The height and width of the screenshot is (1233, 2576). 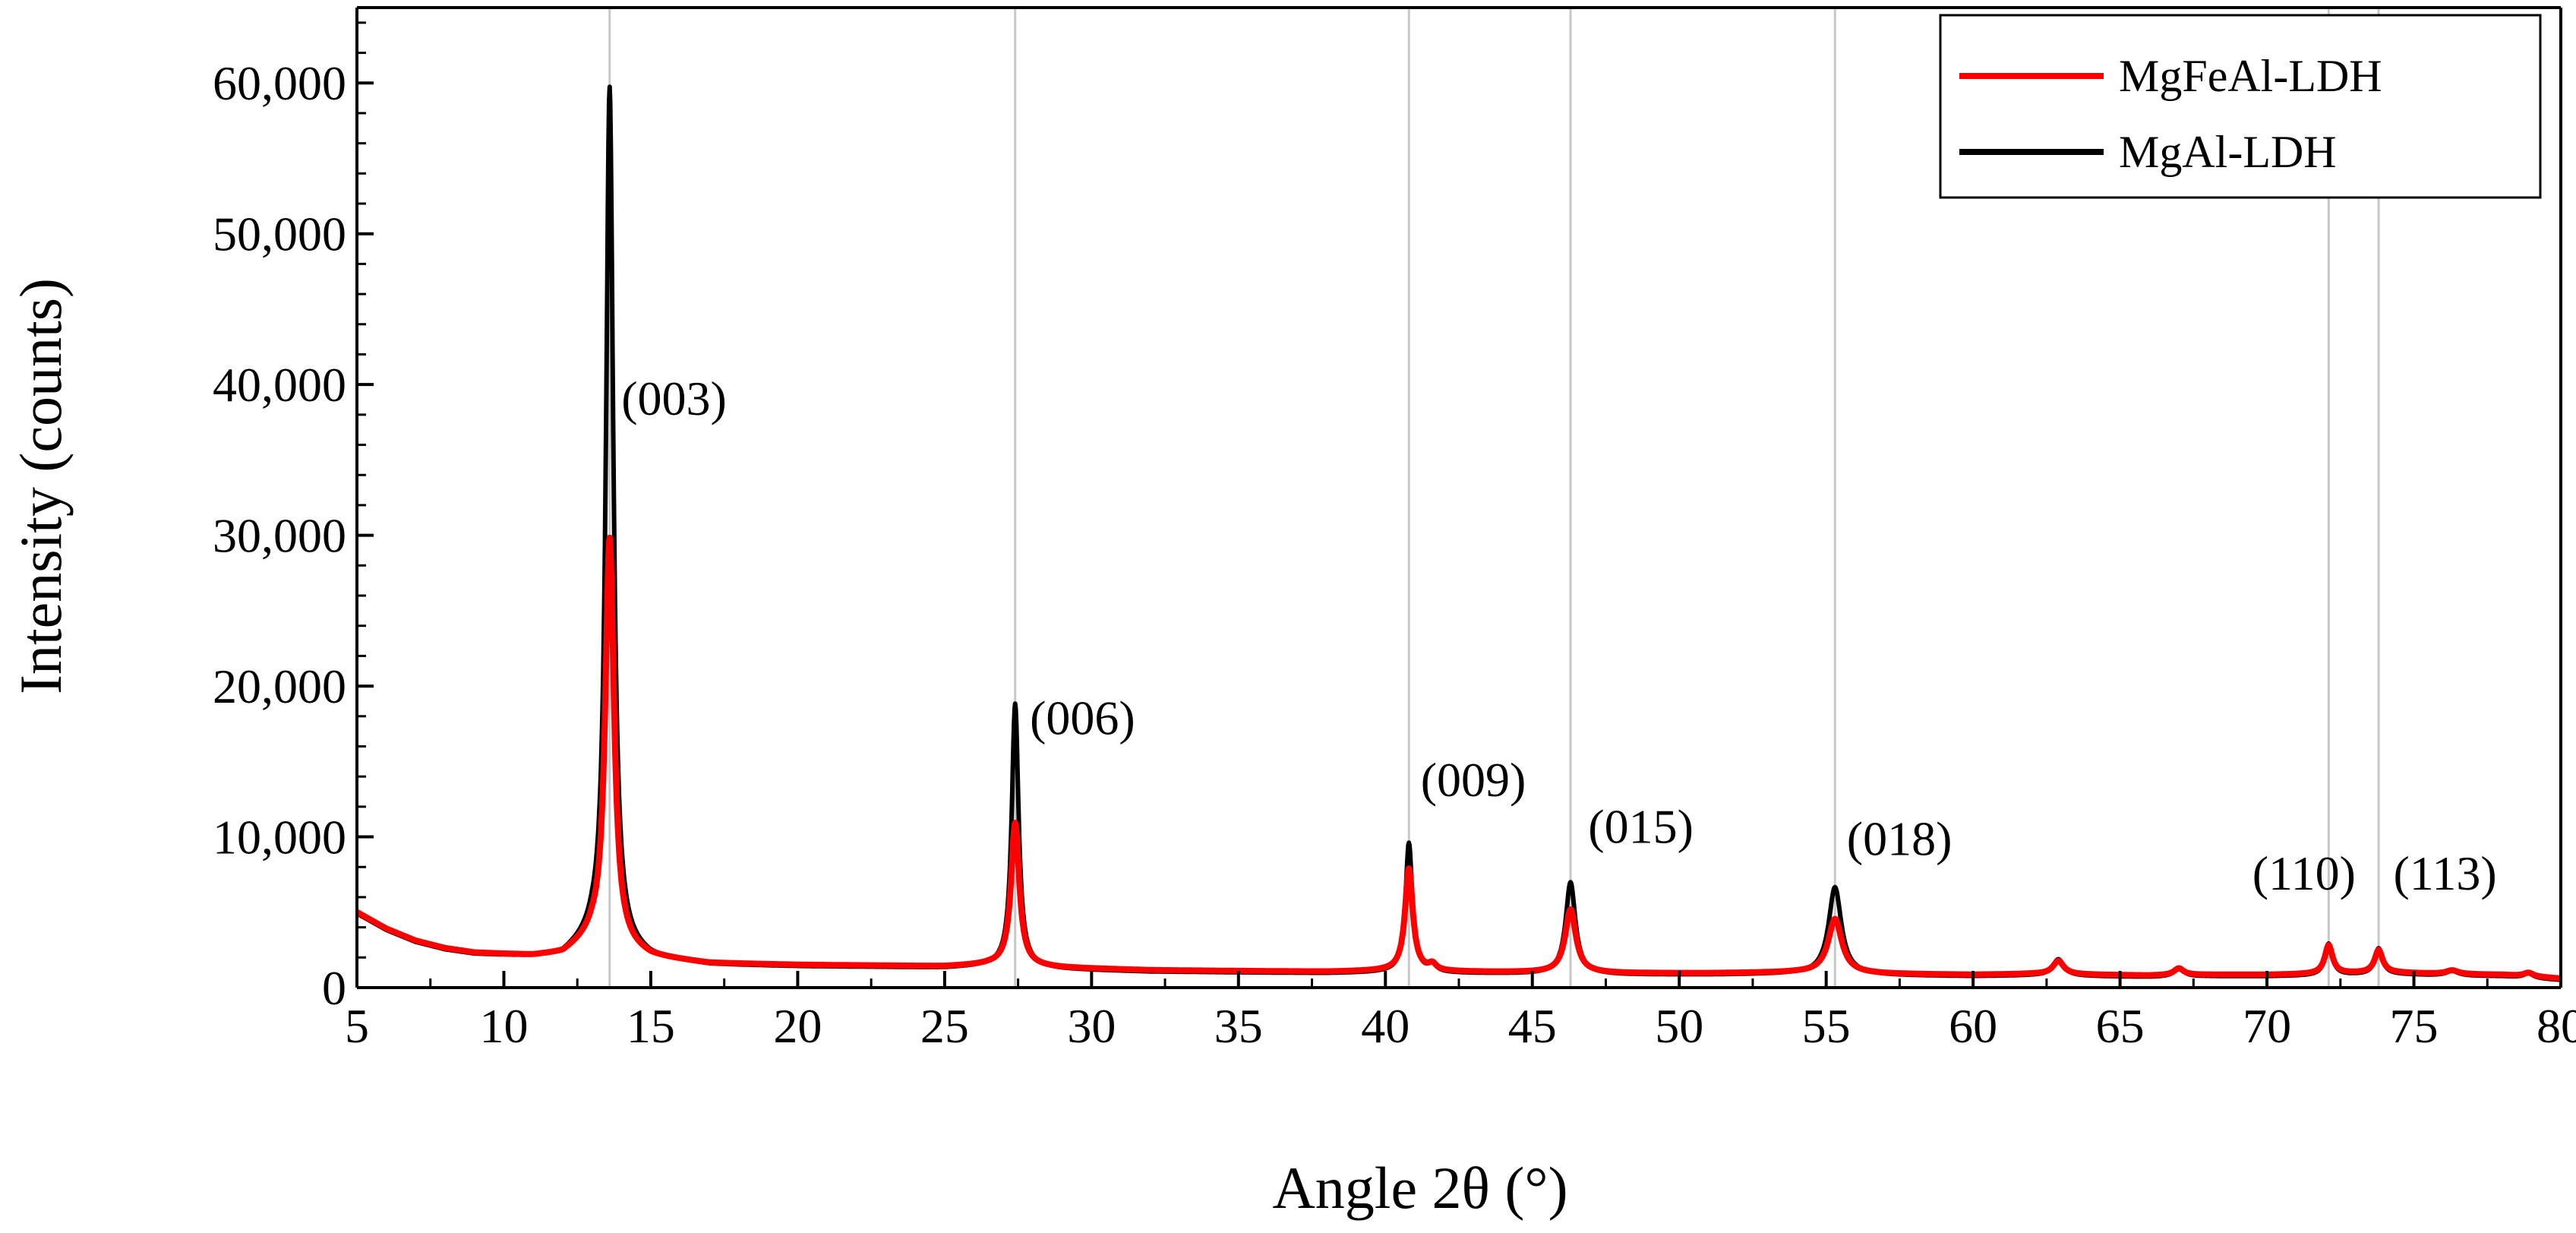 What do you see at coordinates (41, 486) in the screenshot?
I see `y-axis-title: Intensity (counts)` at bounding box center [41, 486].